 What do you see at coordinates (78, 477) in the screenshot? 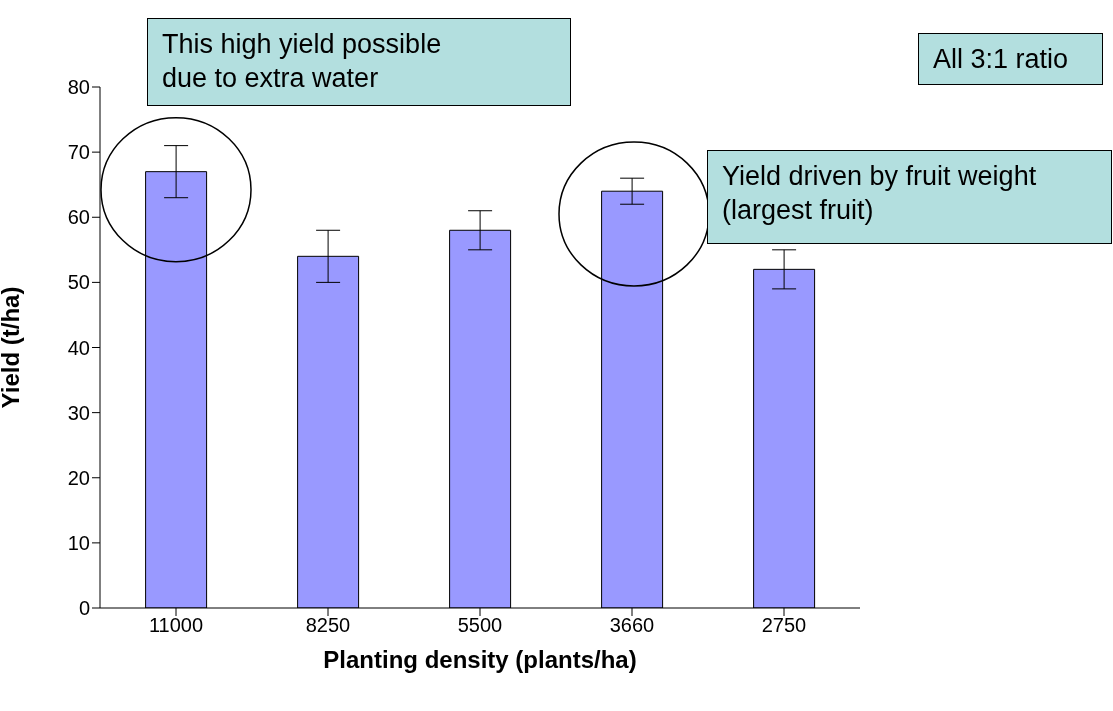
I see `y-tick-label: 20` at bounding box center [78, 477].